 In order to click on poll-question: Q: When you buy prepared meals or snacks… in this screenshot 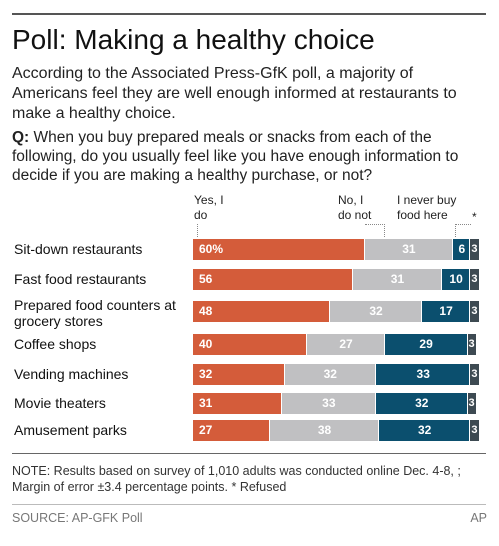, I will do `click(250, 156)`.